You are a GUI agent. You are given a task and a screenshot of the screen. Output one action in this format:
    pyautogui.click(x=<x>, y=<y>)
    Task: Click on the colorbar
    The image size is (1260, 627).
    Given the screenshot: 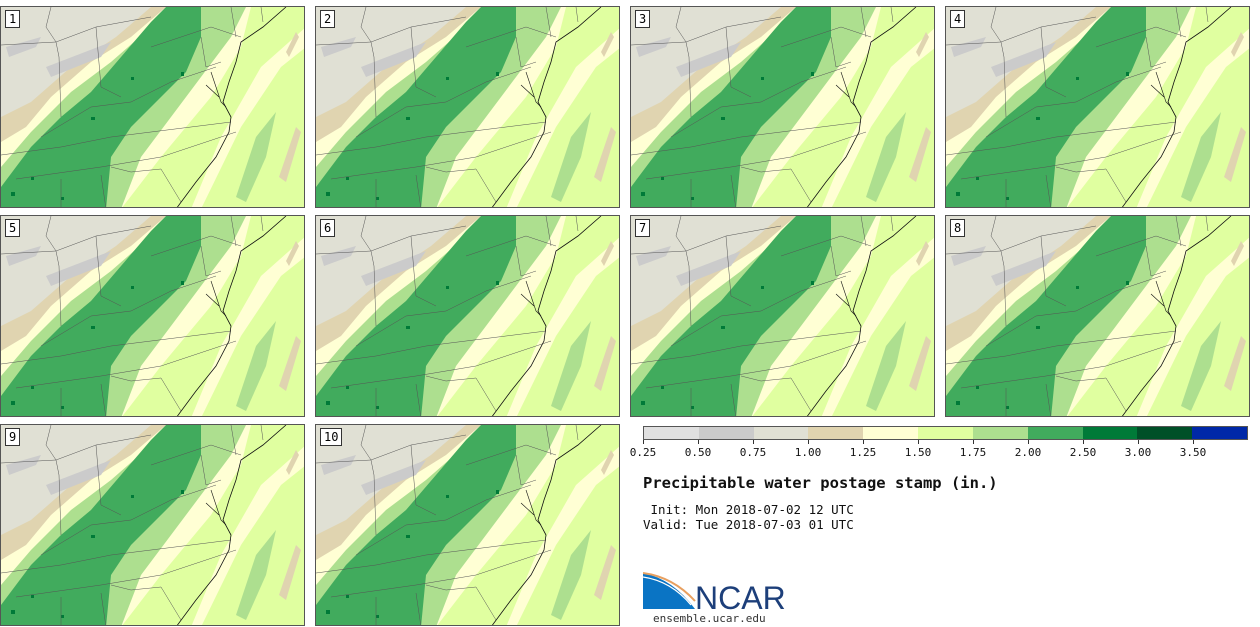 What is the action you would take?
    pyautogui.click(x=945, y=433)
    